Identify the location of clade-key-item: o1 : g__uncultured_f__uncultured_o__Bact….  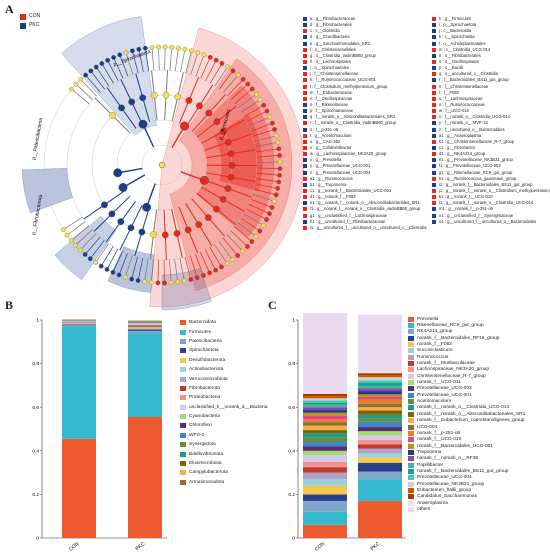
(491, 222).